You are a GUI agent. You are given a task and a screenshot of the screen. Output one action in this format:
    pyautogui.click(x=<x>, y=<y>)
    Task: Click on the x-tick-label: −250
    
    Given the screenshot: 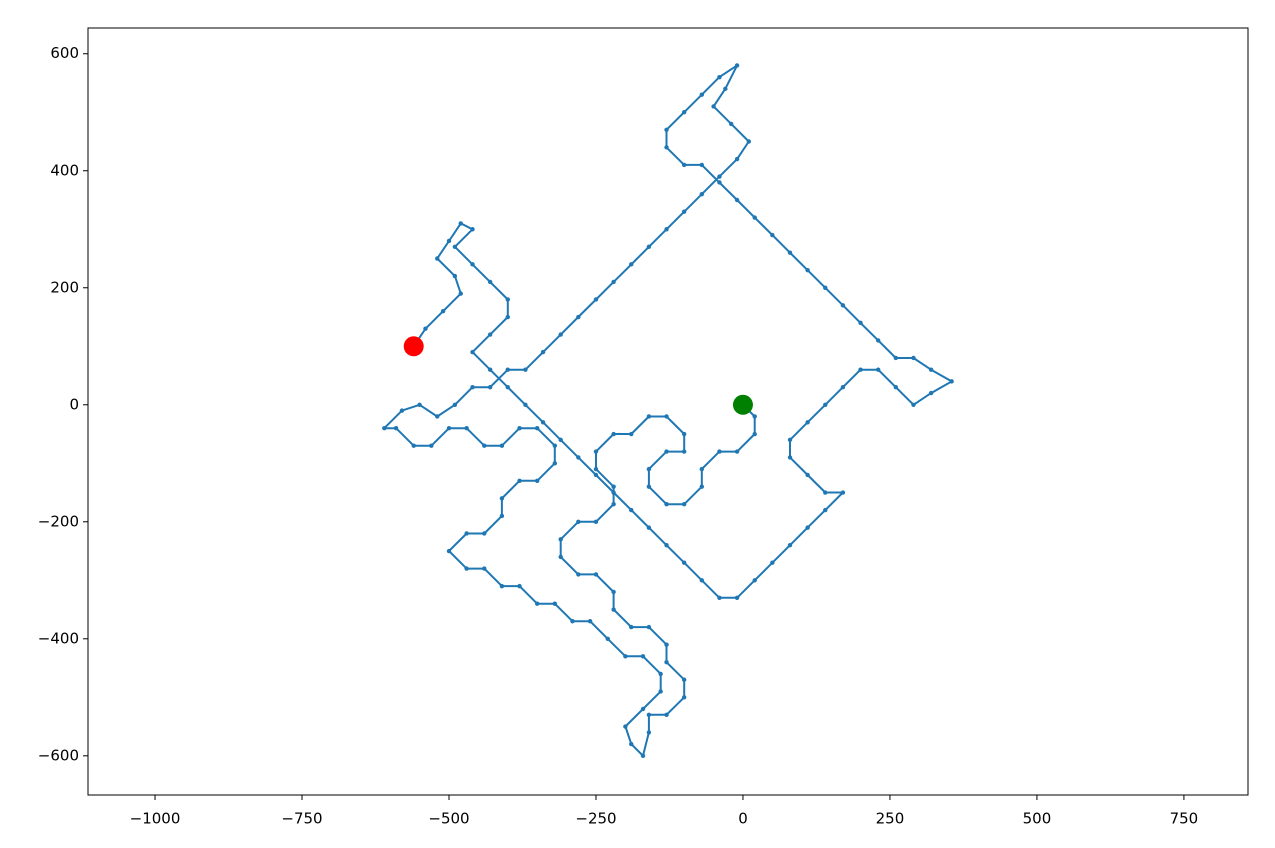 What is the action you would take?
    pyautogui.click(x=595, y=819)
    